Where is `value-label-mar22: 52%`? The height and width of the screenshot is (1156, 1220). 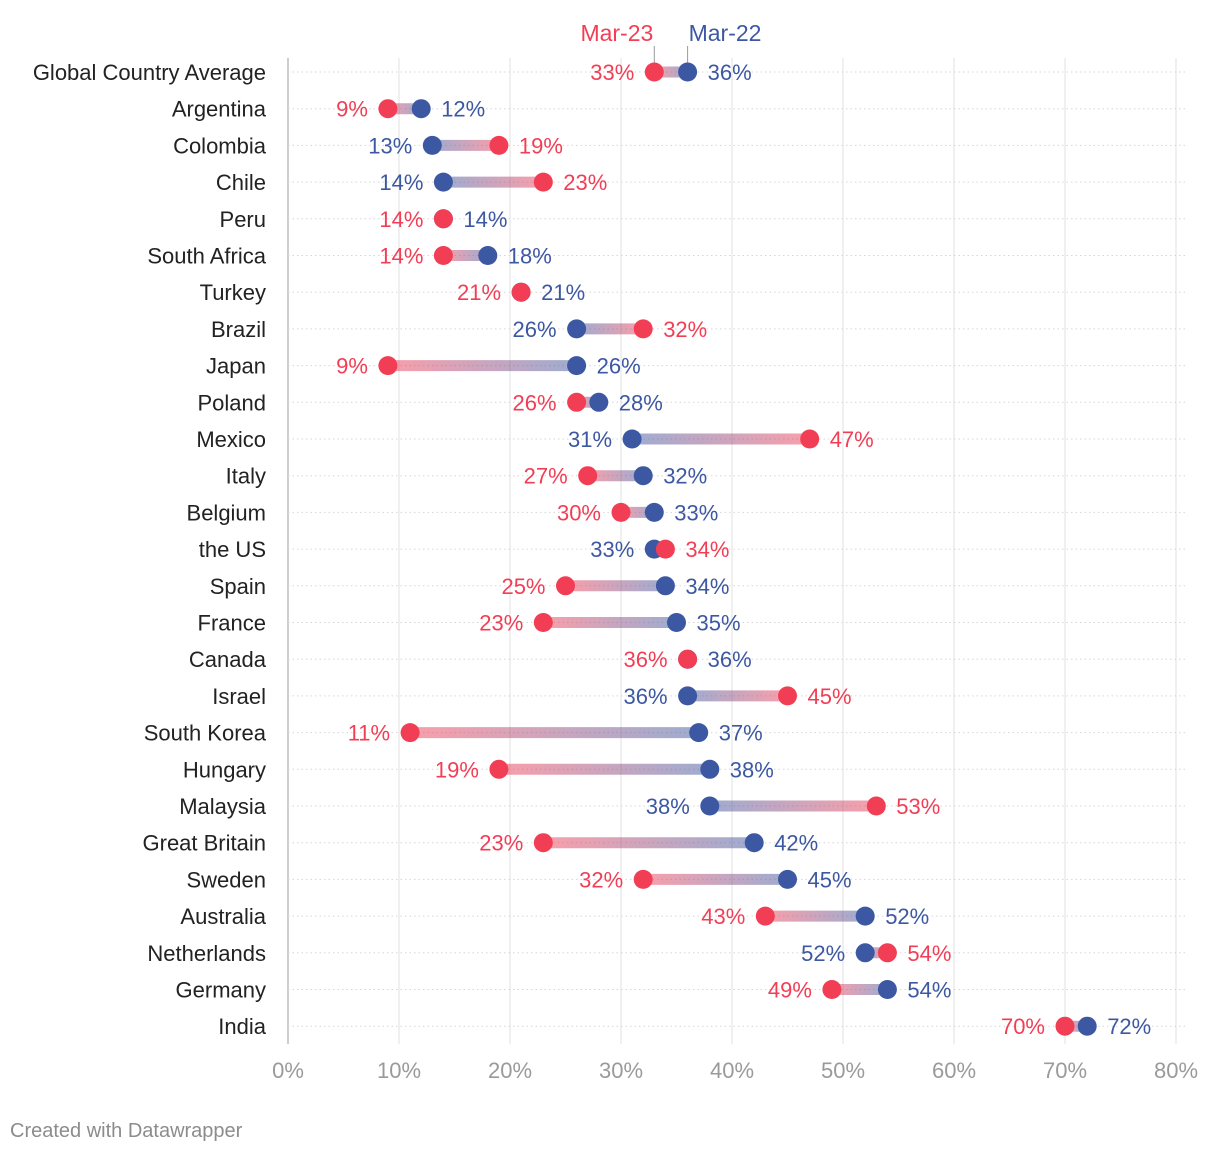 value-label-mar22: 52% is located at coordinates (907, 916).